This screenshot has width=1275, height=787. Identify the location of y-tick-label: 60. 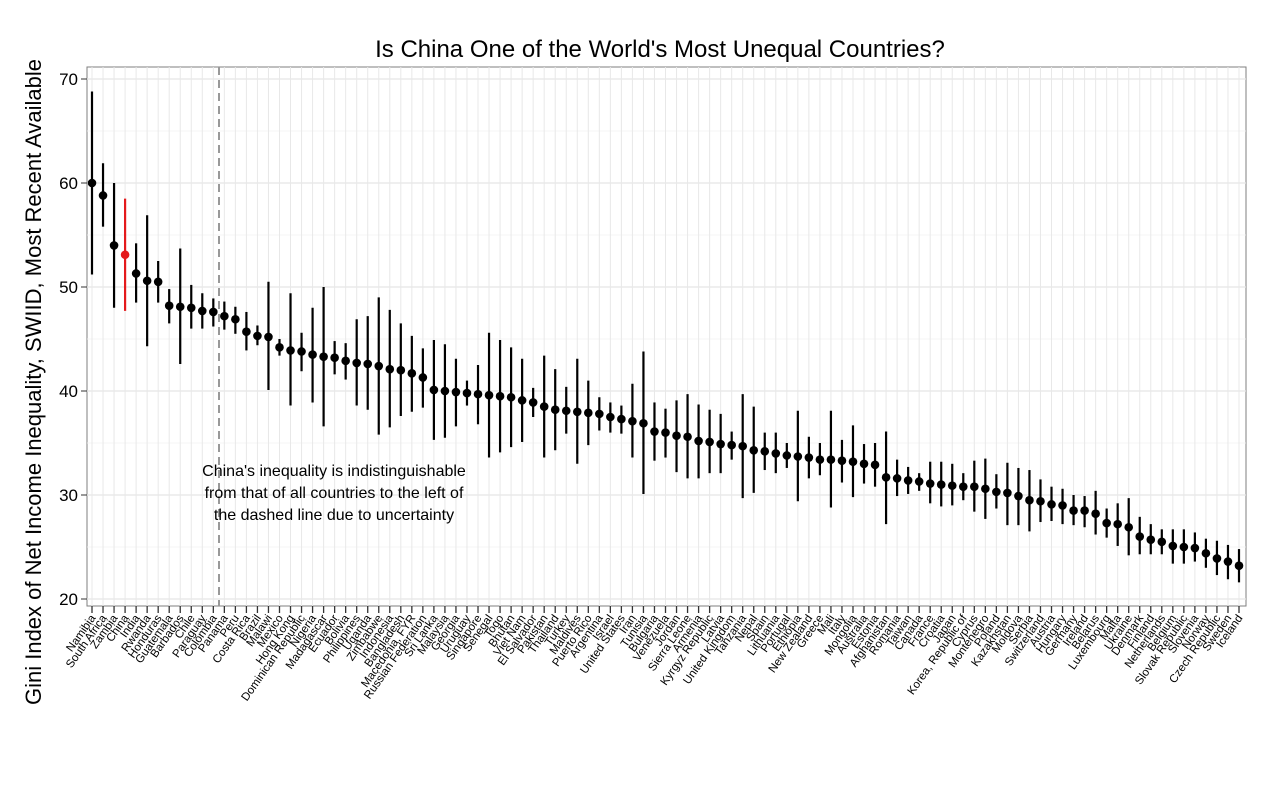
(68, 183).